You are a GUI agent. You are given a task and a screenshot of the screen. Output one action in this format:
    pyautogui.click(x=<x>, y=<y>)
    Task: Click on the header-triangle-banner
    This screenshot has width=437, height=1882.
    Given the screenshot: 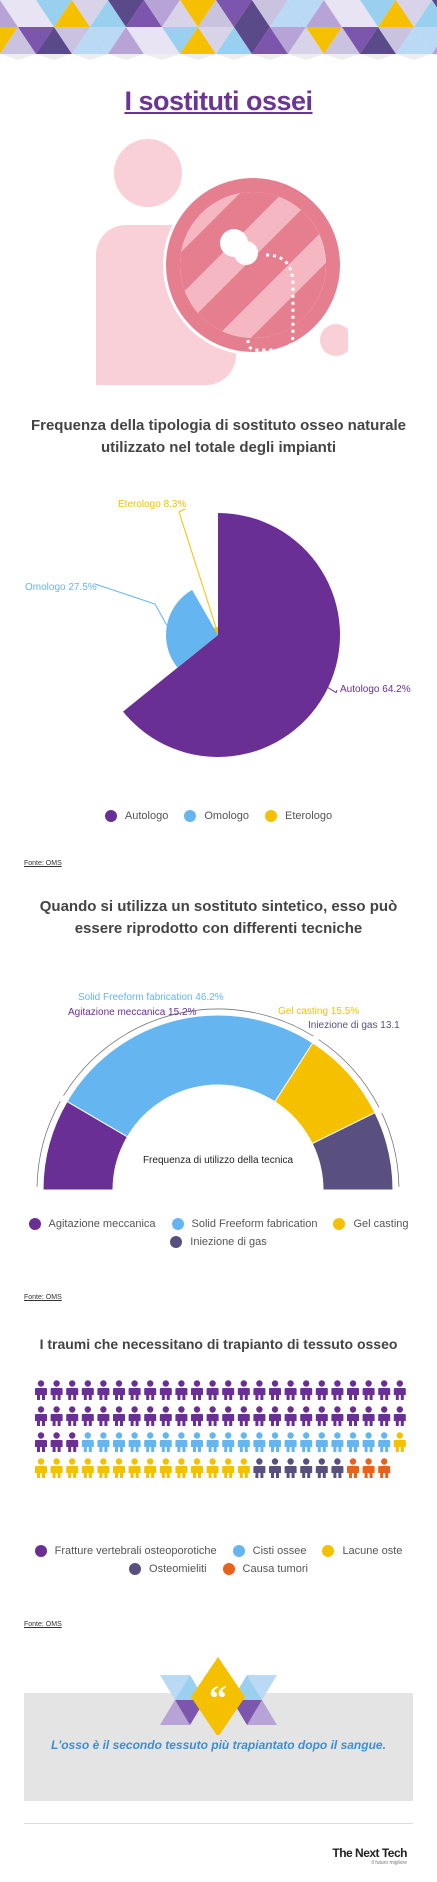 What is the action you would take?
    pyautogui.click(x=218, y=30)
    